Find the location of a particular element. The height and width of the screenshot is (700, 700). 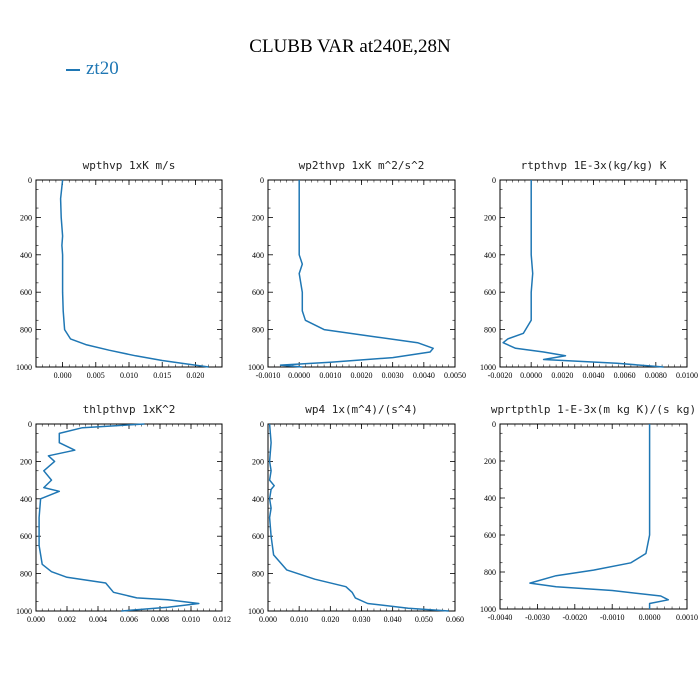

x-tick-label: 0.060 is located at coordinates (455, 619).